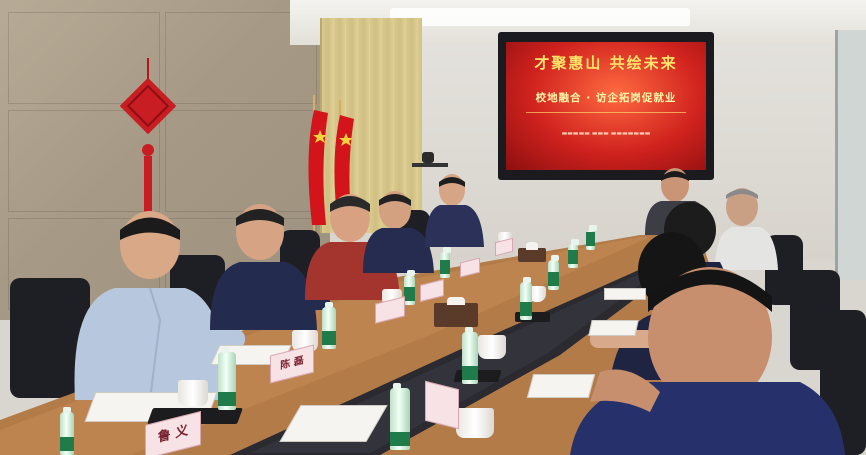  What do you see at coordinates (540, 17) in the screenshot?
I see `ceiling-light` at bounding box center [540, 17].